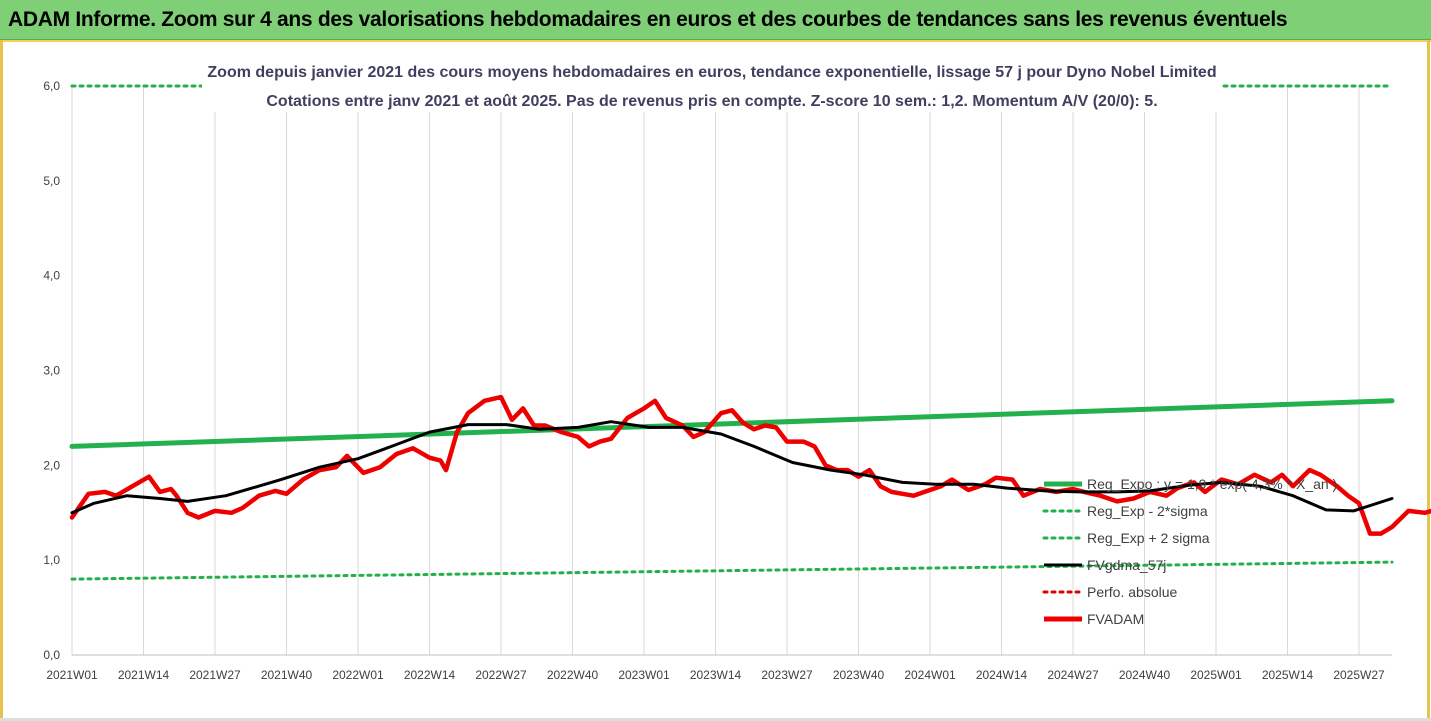  Describe the element at coordinates (644, 675) in the screenshot. I see `x-tick-2023w01: 2023W01` at that location.